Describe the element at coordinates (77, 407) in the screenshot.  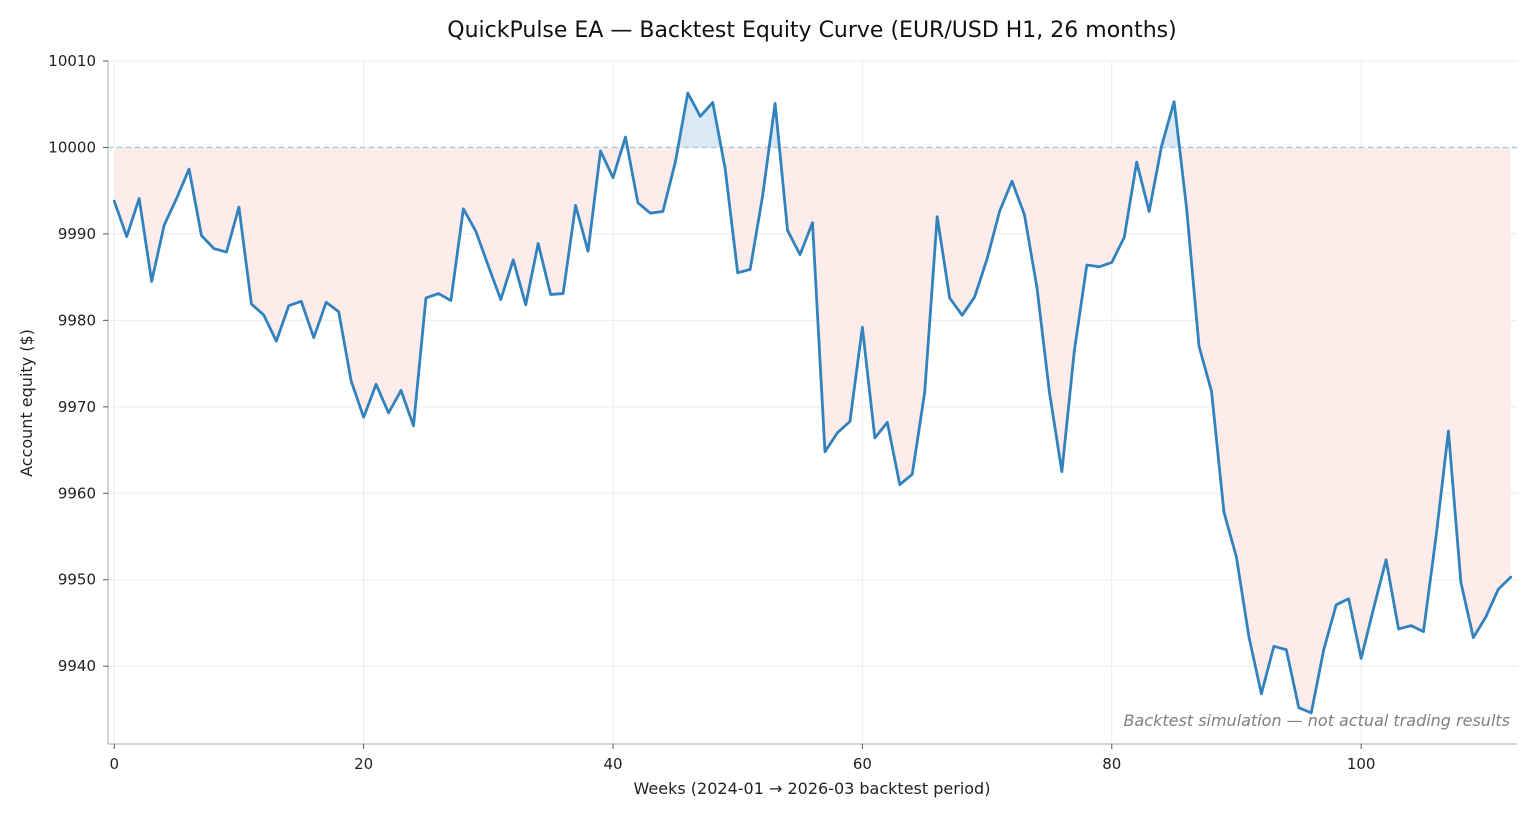
I see `y-tick-label: 9970` at that location.